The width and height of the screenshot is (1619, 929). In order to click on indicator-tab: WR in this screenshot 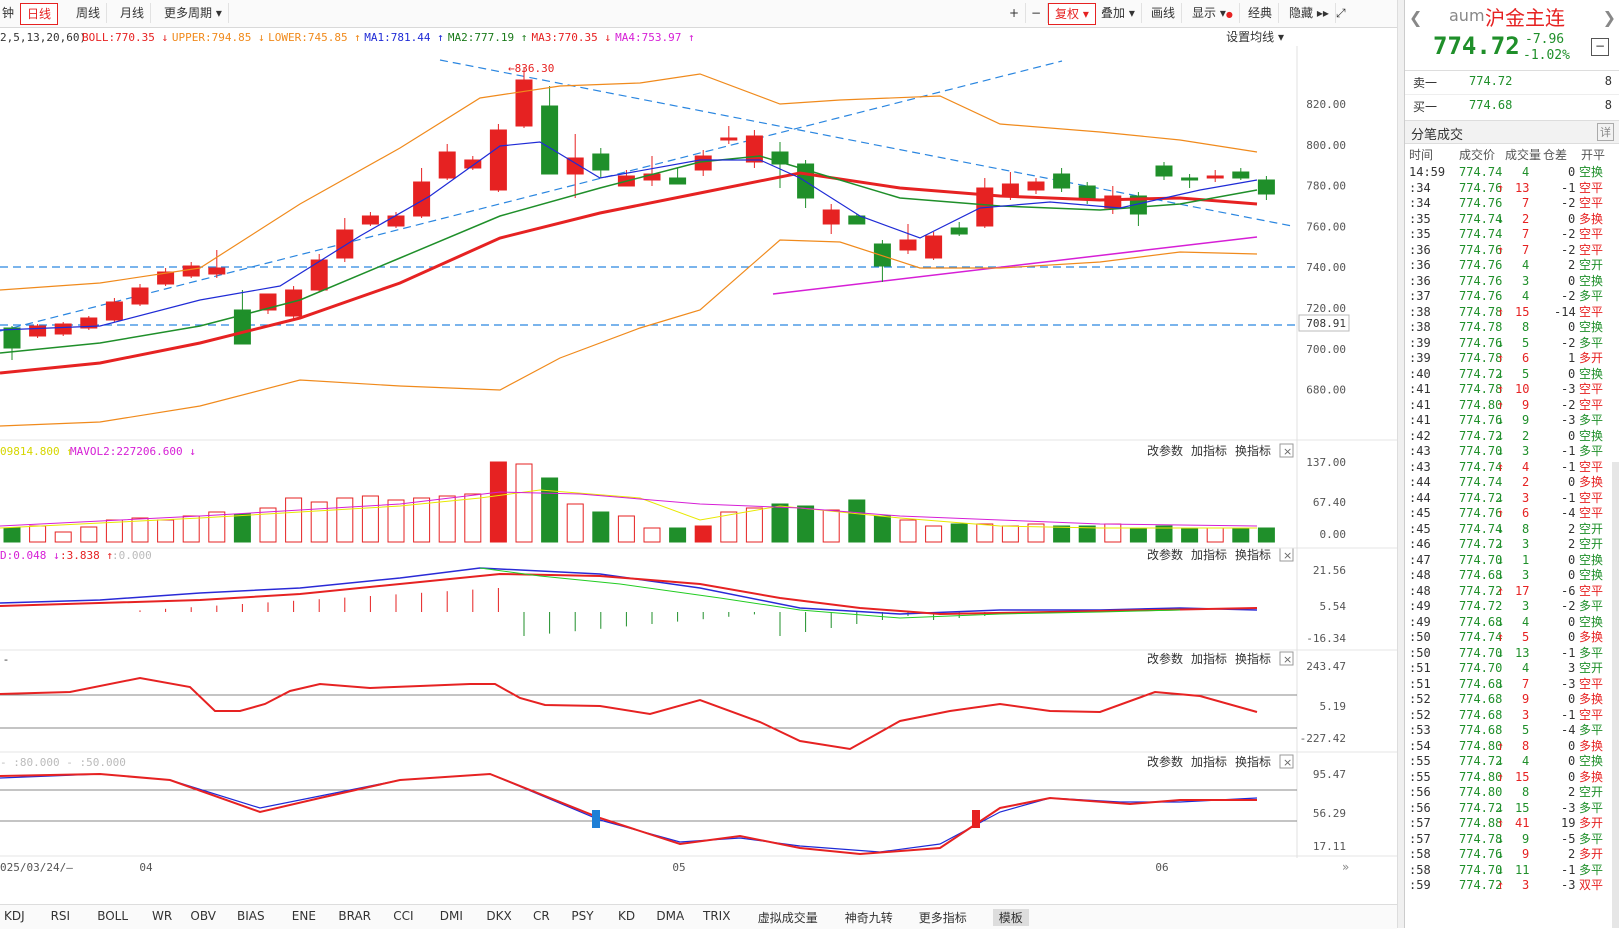, I will do `click(162, 916)`.